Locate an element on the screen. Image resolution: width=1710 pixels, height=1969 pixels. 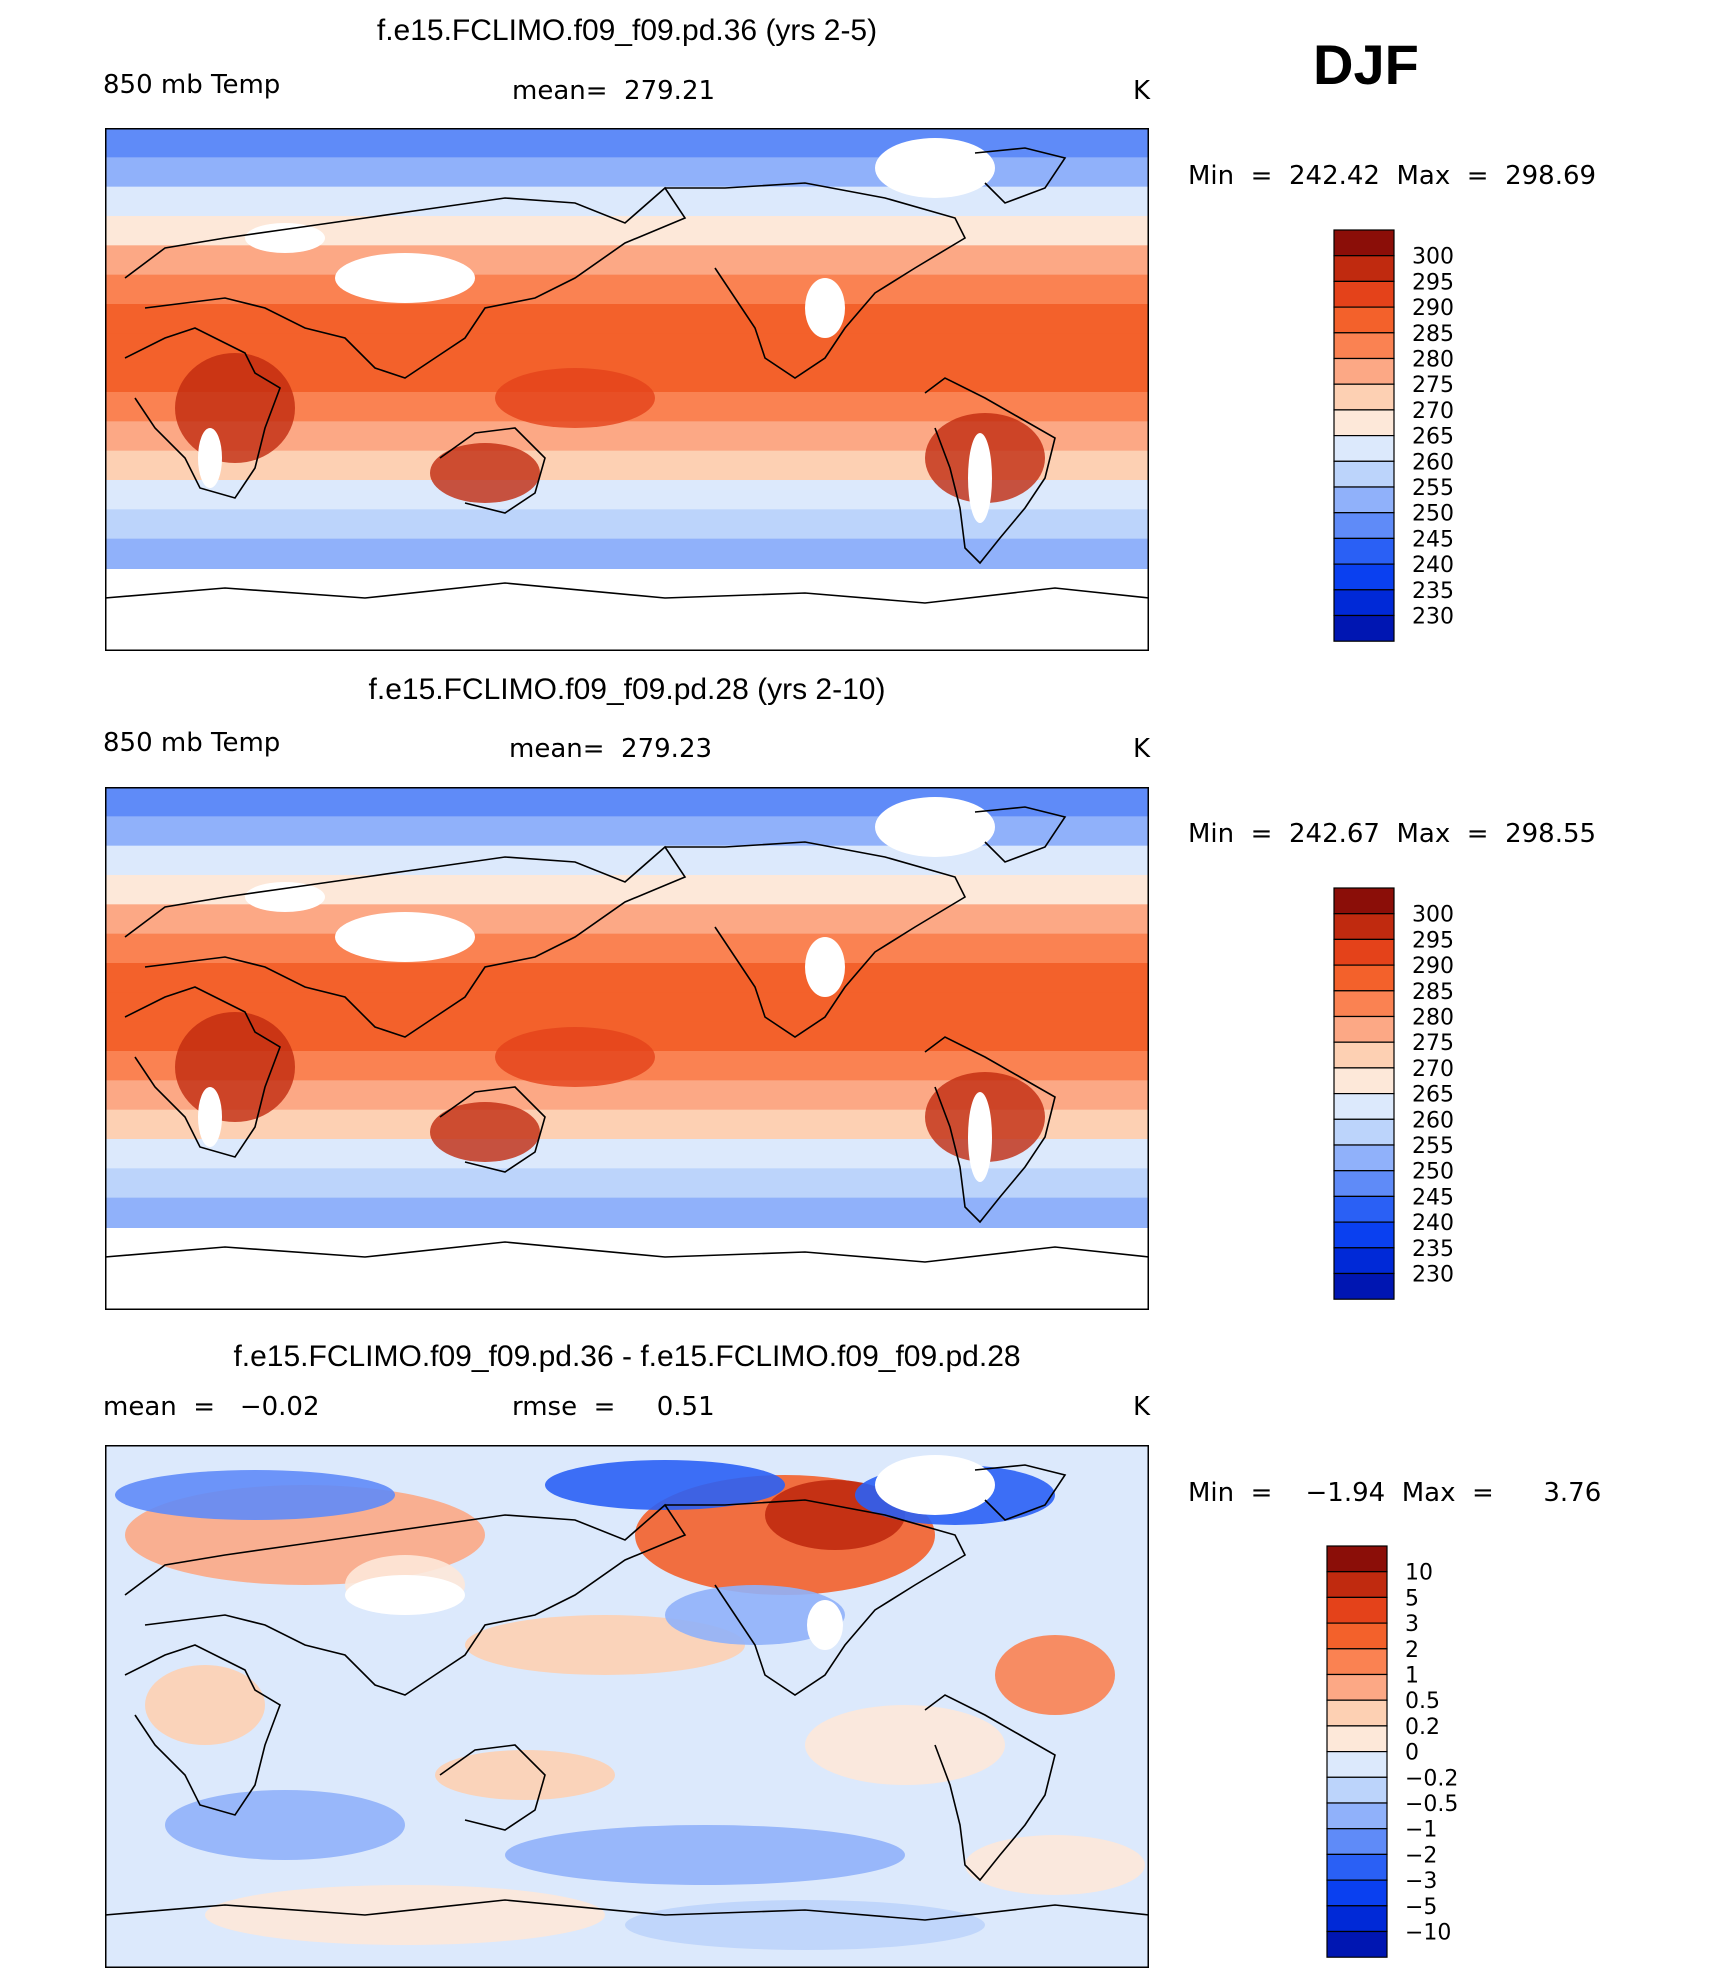
colorbar-2-tick-label: 240 is located at coordinates (1433, 1223).